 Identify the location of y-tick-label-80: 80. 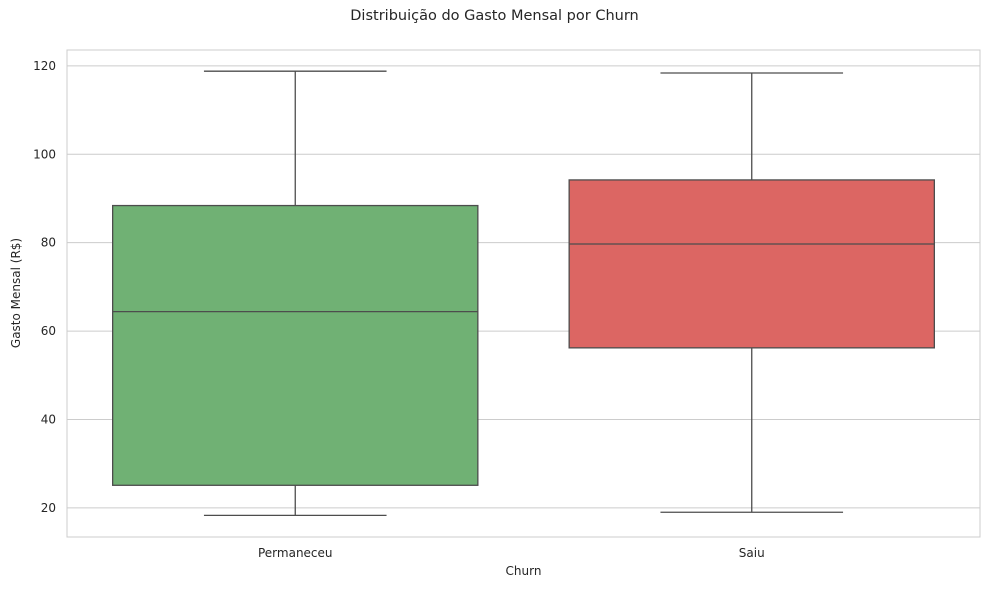
(48, 243).